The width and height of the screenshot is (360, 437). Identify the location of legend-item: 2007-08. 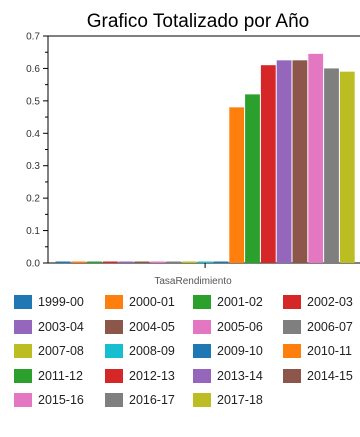
(49, 351).